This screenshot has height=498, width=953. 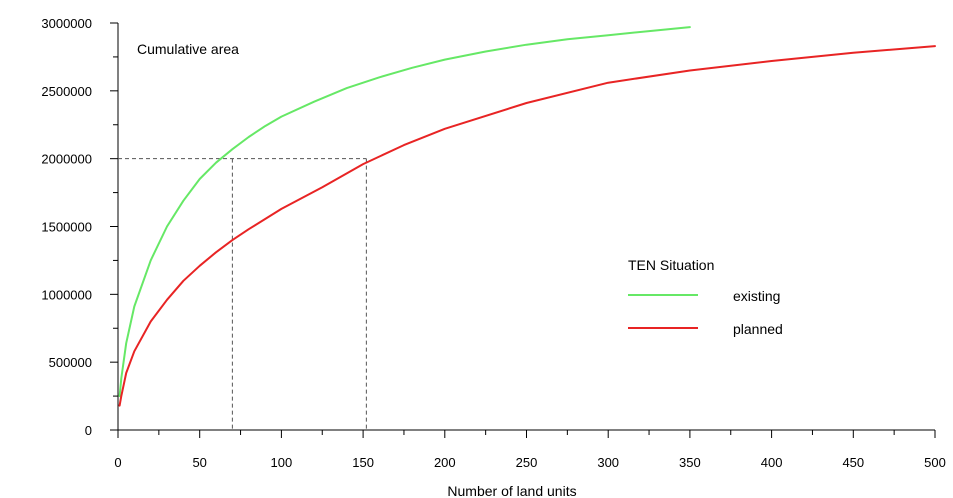 What do you see at coordinates (88, 430) in the screenshot?
I see `y-tick-label: 0` at bounding box center [88, 430].